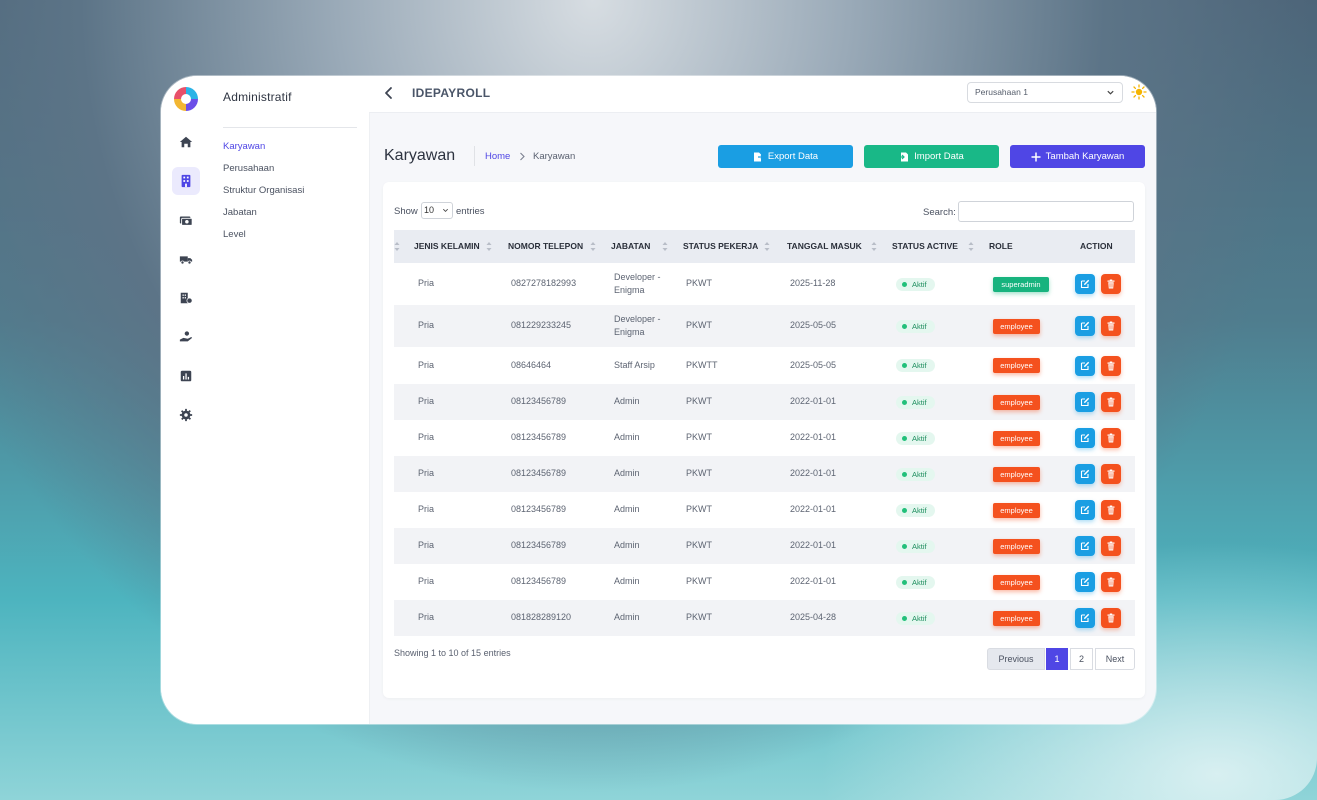  Describe the element at coordinates (813, 364) in the screenshot. I see `cell-tanggal-masuk: 2025-05-05` at that location.